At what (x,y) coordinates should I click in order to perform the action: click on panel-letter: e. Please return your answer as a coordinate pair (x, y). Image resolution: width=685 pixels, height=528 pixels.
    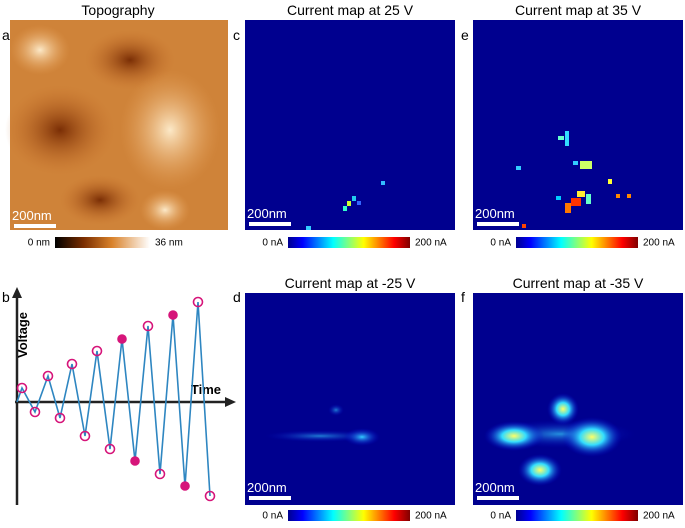
    Looking at the image, I should click on (465, 35).